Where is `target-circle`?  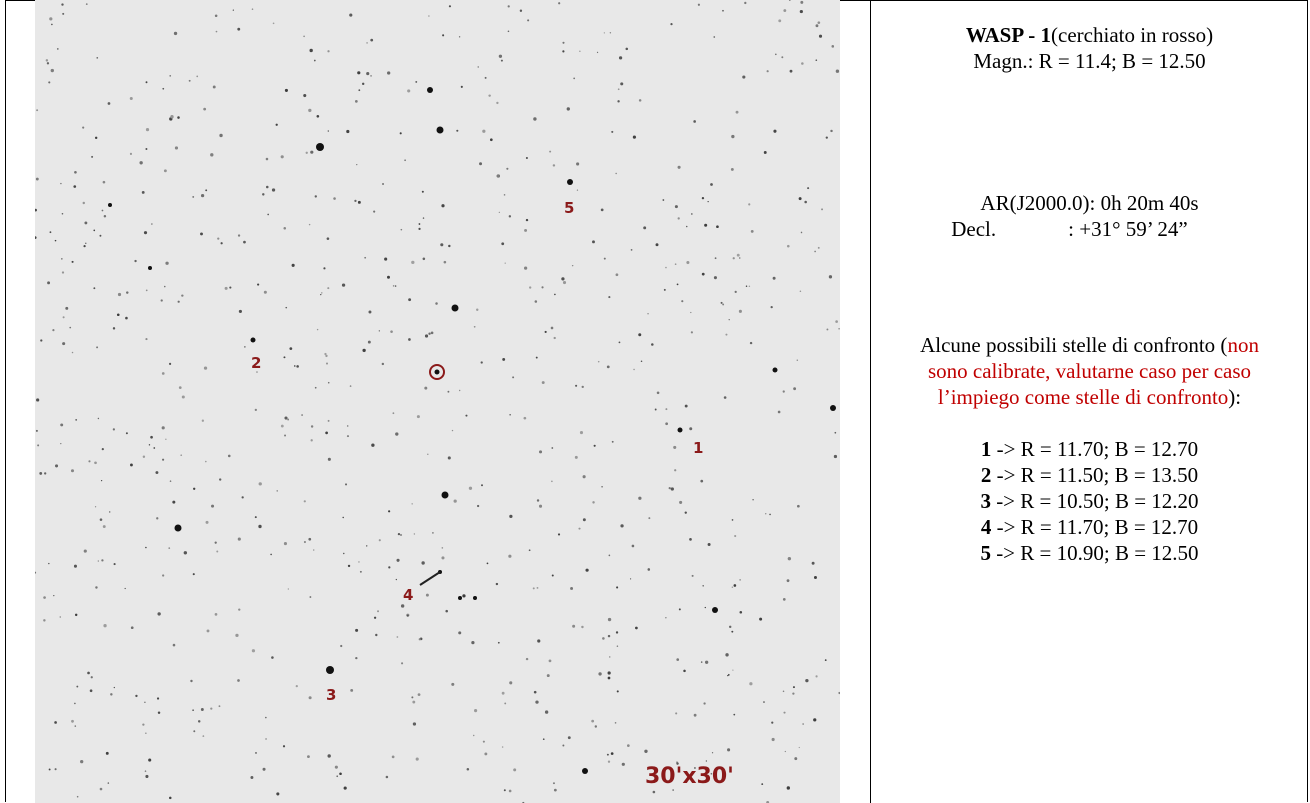 target-circle is located at coordinates (437, 372).